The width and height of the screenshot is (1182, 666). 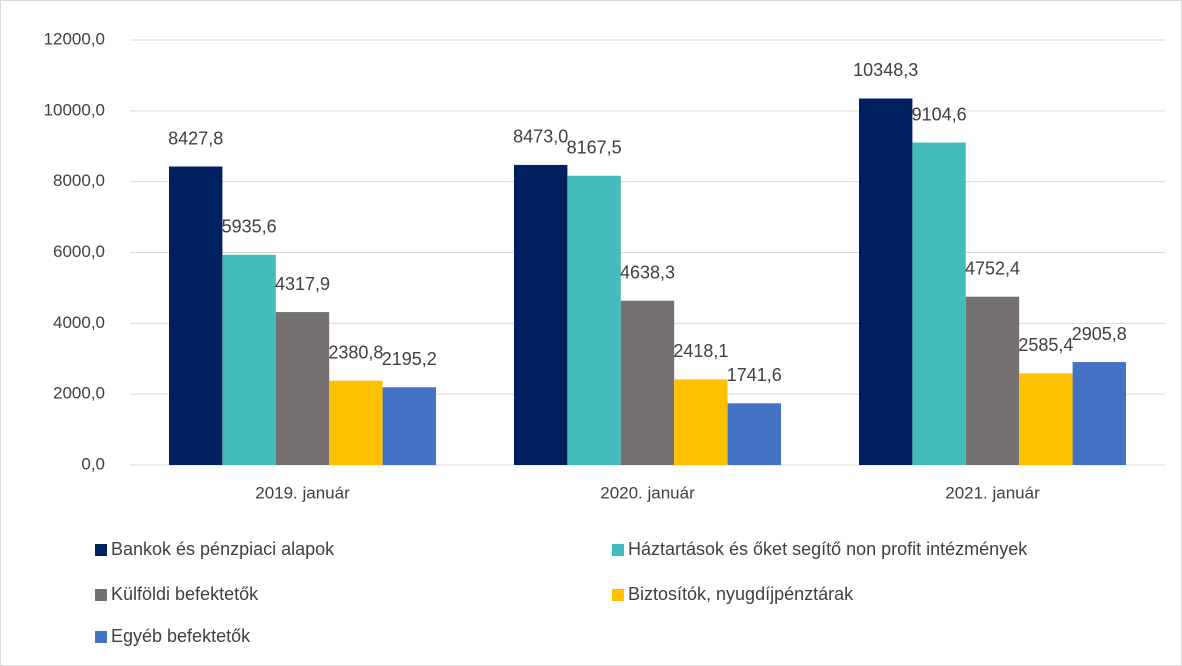 What do you see at coordinates (992, 268) in the screenshot?
I see `value-label: 4752,4` at bounding box center [992, 268].